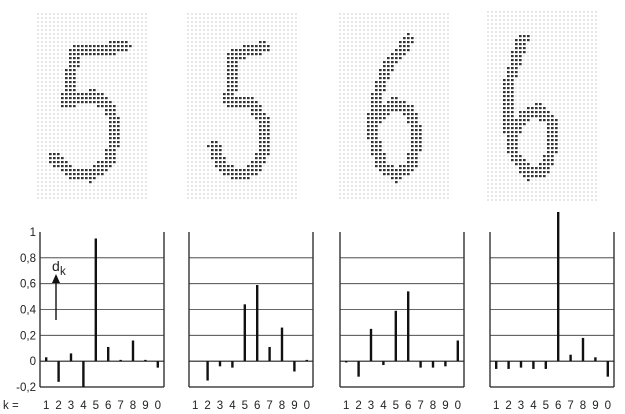 This screenshot has height=414, width=625. Describe the element at coordinates (28, 285) in the screenshot. I see `y-tick-label: 0,6` at that location.